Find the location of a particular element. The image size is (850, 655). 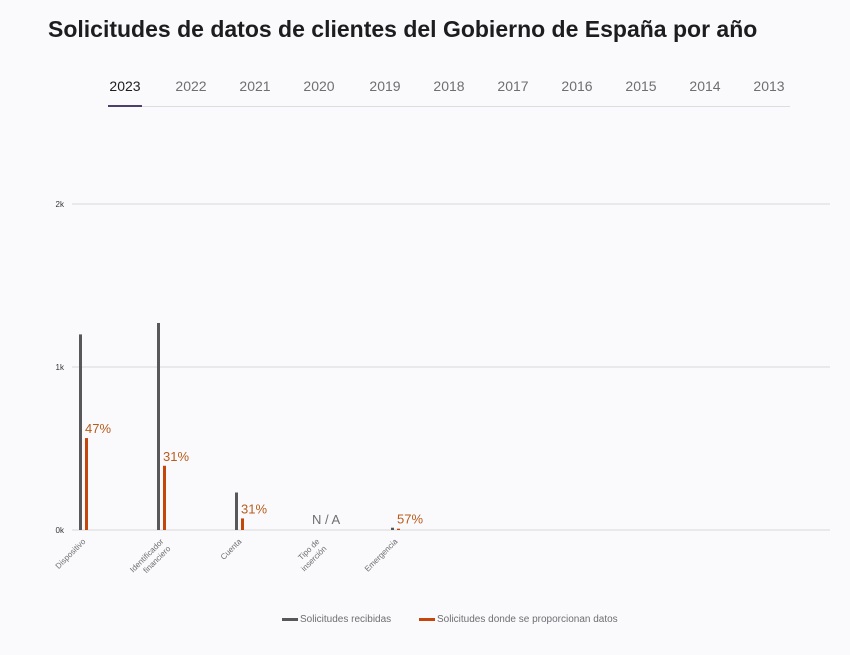

category-label: Tipo deinserción is located at coordinates (310, 555).